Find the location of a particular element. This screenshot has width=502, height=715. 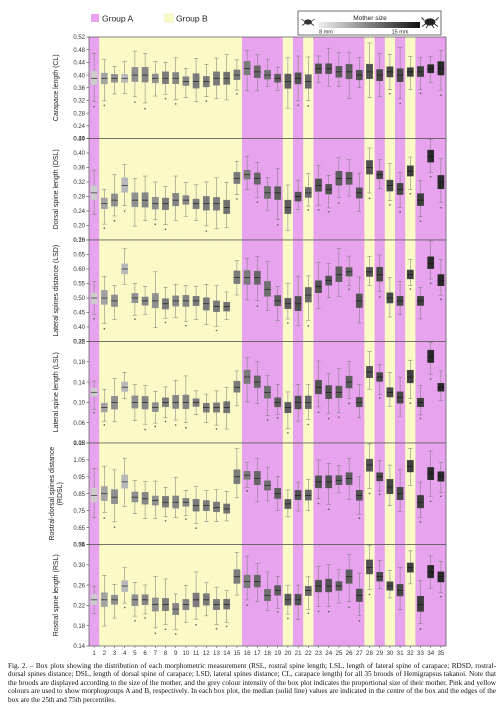

mother-size-gradient is located at coordinates (369, 25).